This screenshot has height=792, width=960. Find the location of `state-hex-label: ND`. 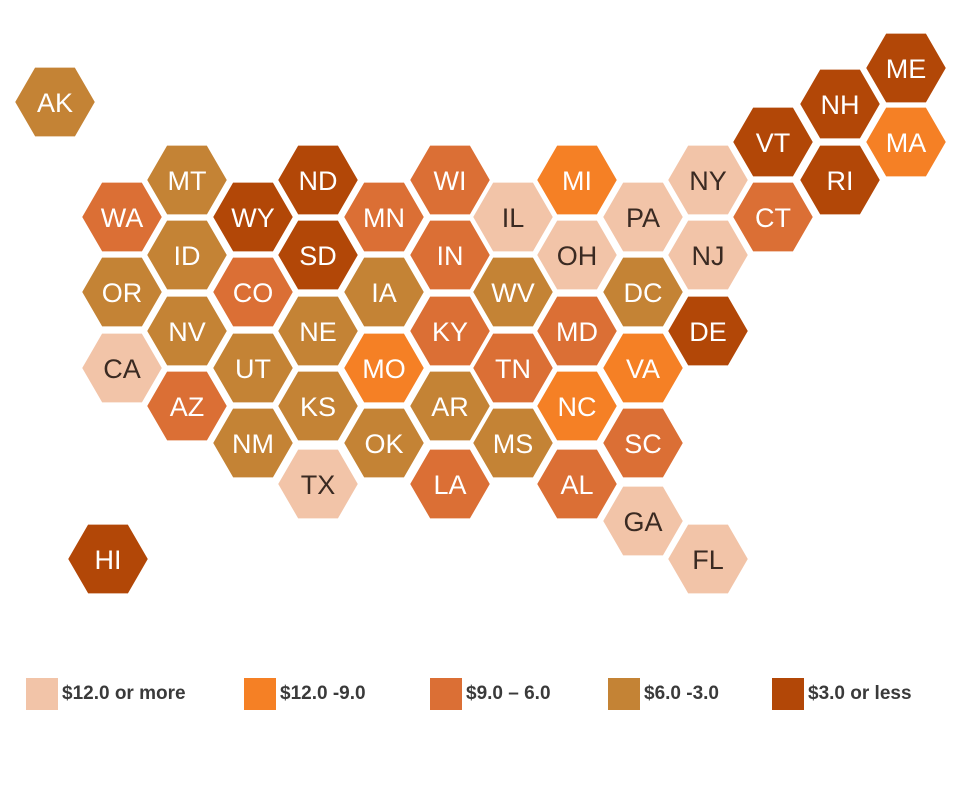

state-hex-label: ND is located at coordinates (318, 181).